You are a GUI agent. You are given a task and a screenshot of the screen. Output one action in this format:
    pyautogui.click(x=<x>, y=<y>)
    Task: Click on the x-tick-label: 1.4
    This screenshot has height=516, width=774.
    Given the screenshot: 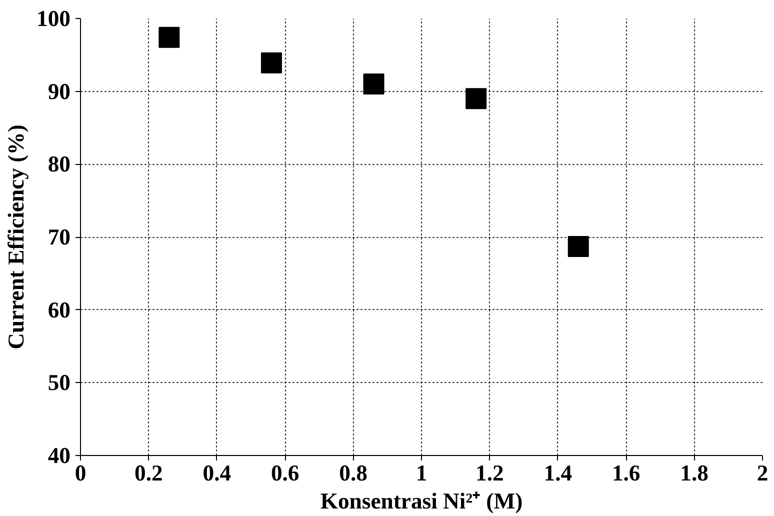 What is the action you would take?
    pyautogui.click(x=558, y=473)
    